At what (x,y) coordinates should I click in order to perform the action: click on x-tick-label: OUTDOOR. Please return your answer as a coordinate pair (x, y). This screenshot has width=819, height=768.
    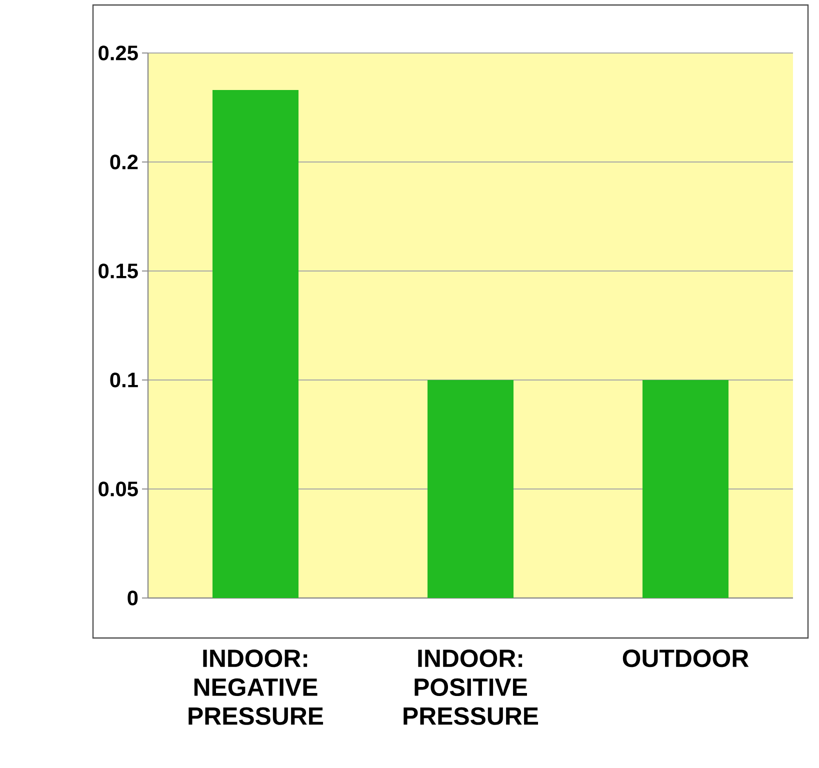
    Looking at the image, I should click on (685, 659).